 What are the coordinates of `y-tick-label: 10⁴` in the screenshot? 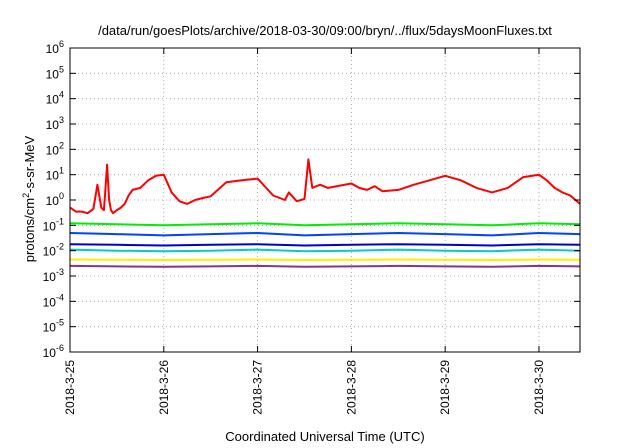 It's located at (55, 98).